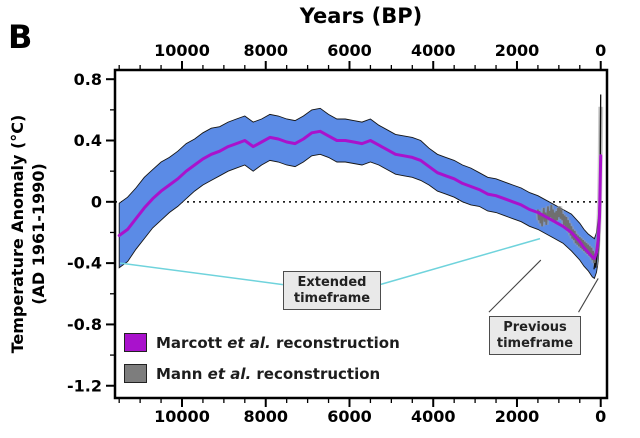 This screenshot has width=640, height=438. What do you see at coordinates (278, 342) in the screenshot?
I see `legend-label-marcott: Marcott et al. reconstruction` at bounding box center [278, 342].